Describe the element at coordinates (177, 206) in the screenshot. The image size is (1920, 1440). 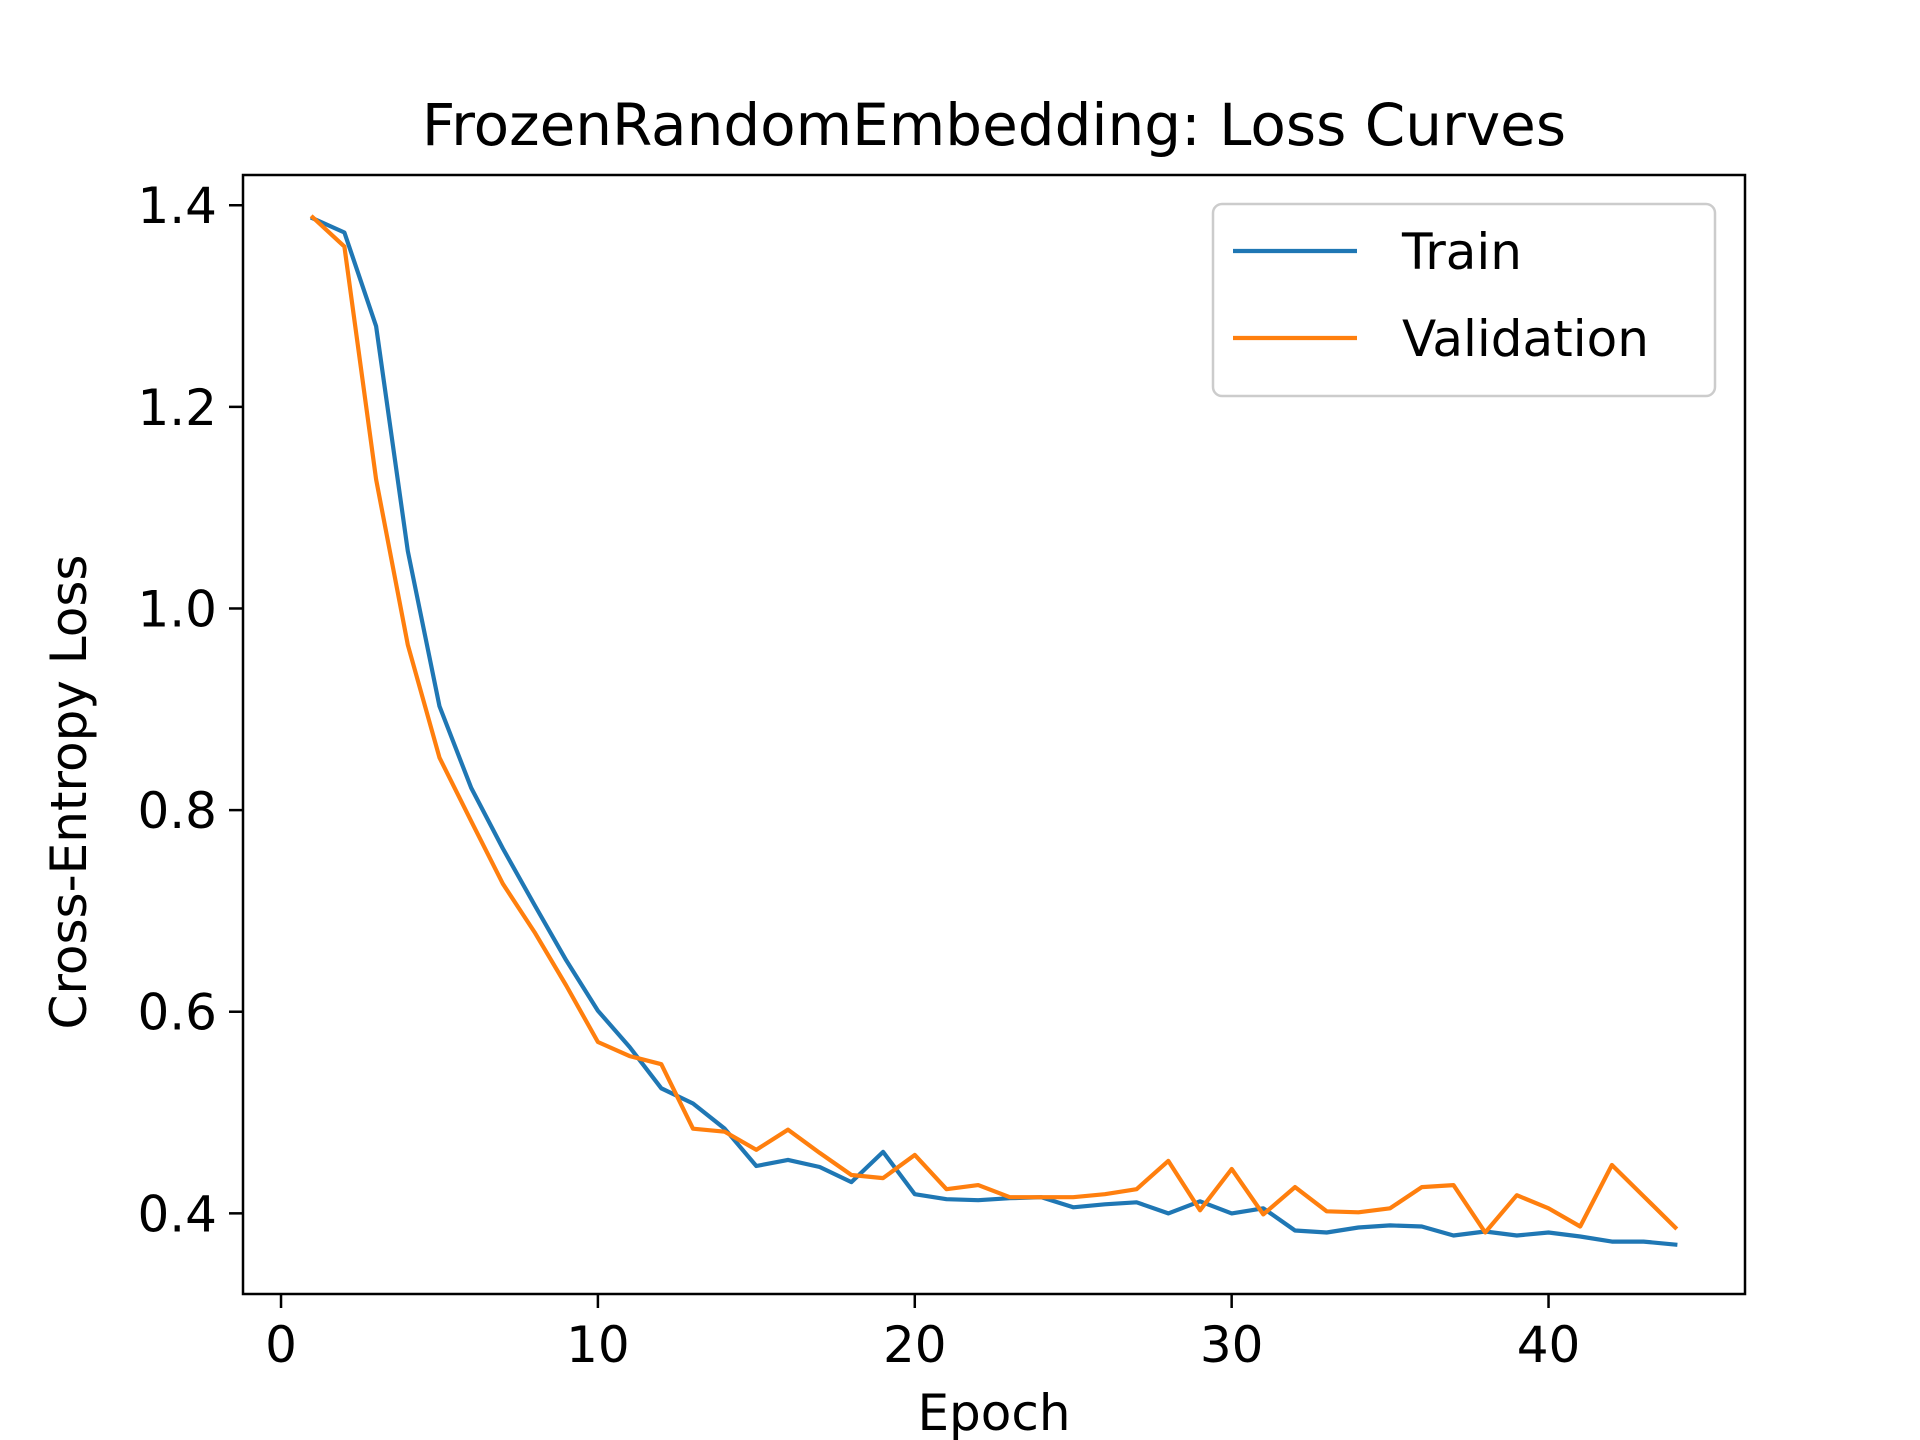
I see `y-tick-label: 1.4` at that location.